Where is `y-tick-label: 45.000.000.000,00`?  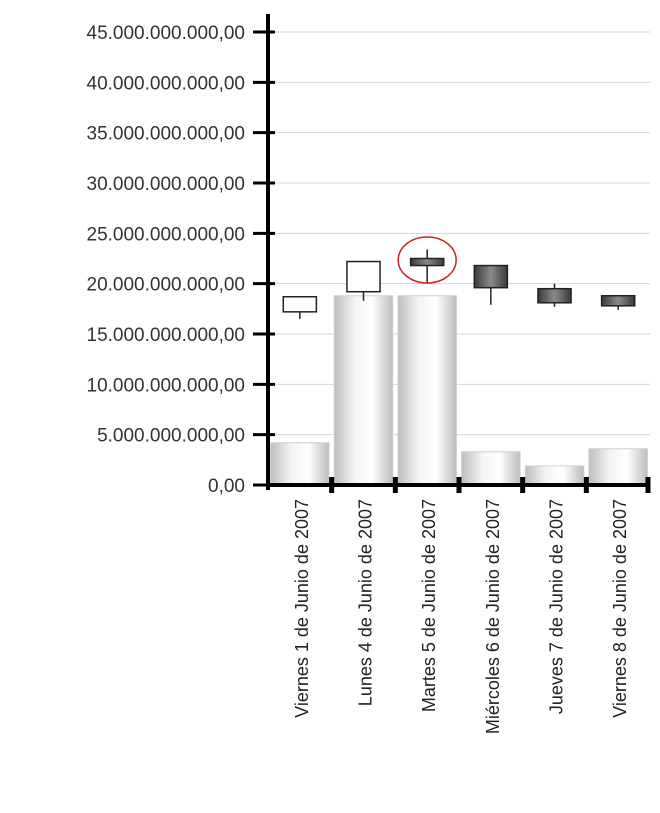 y-tick-label: 45.000.000.000,00 is located at coordinates (166, 33).